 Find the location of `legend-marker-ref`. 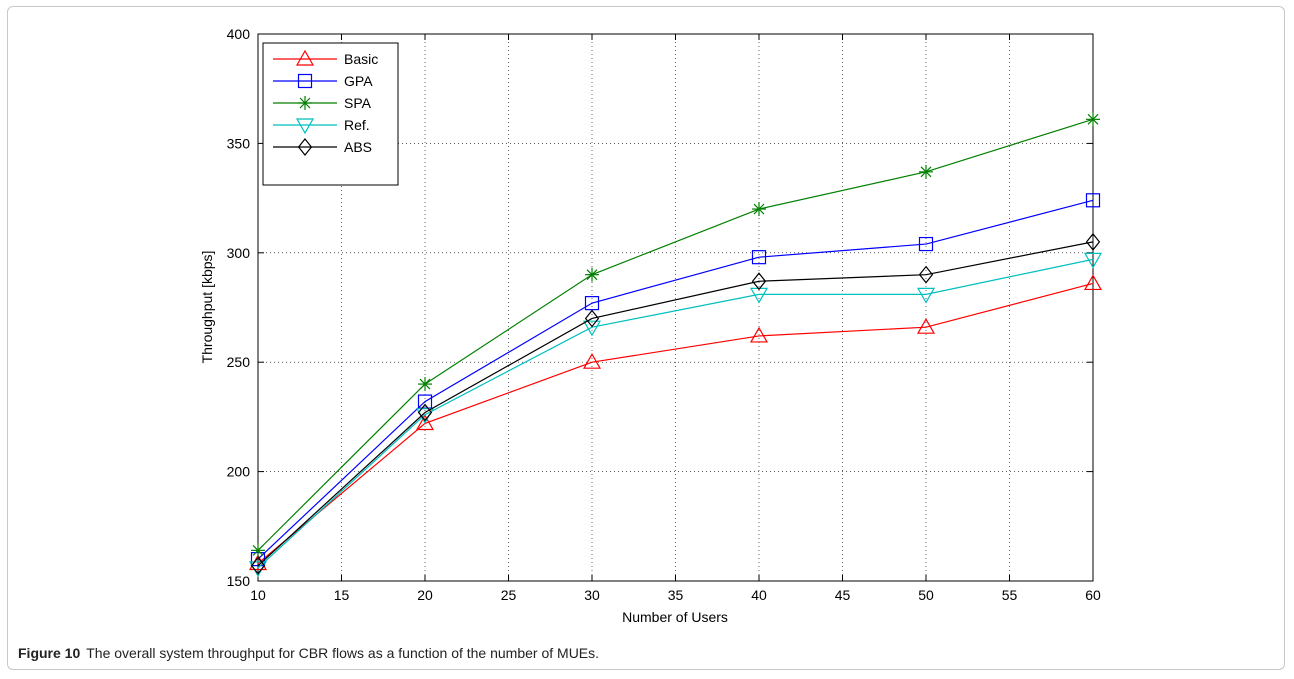

legend-marker-ref is located at coordinates (305, 126).